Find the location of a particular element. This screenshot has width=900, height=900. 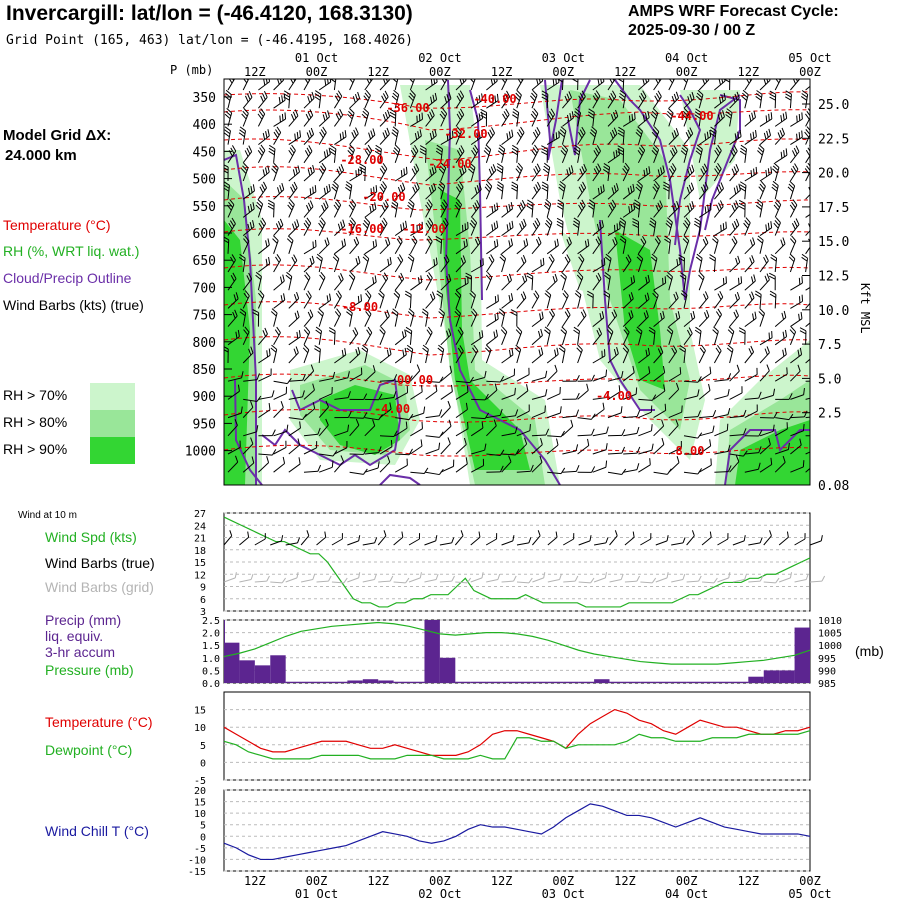

temperature-contour-label: -44.00 is located at coordinates (691, 116).